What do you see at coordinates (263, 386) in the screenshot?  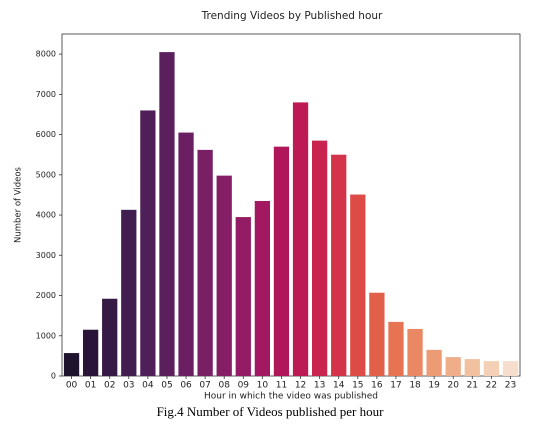 I see `x-tick-label: 10` at bounding box center [263, 386].